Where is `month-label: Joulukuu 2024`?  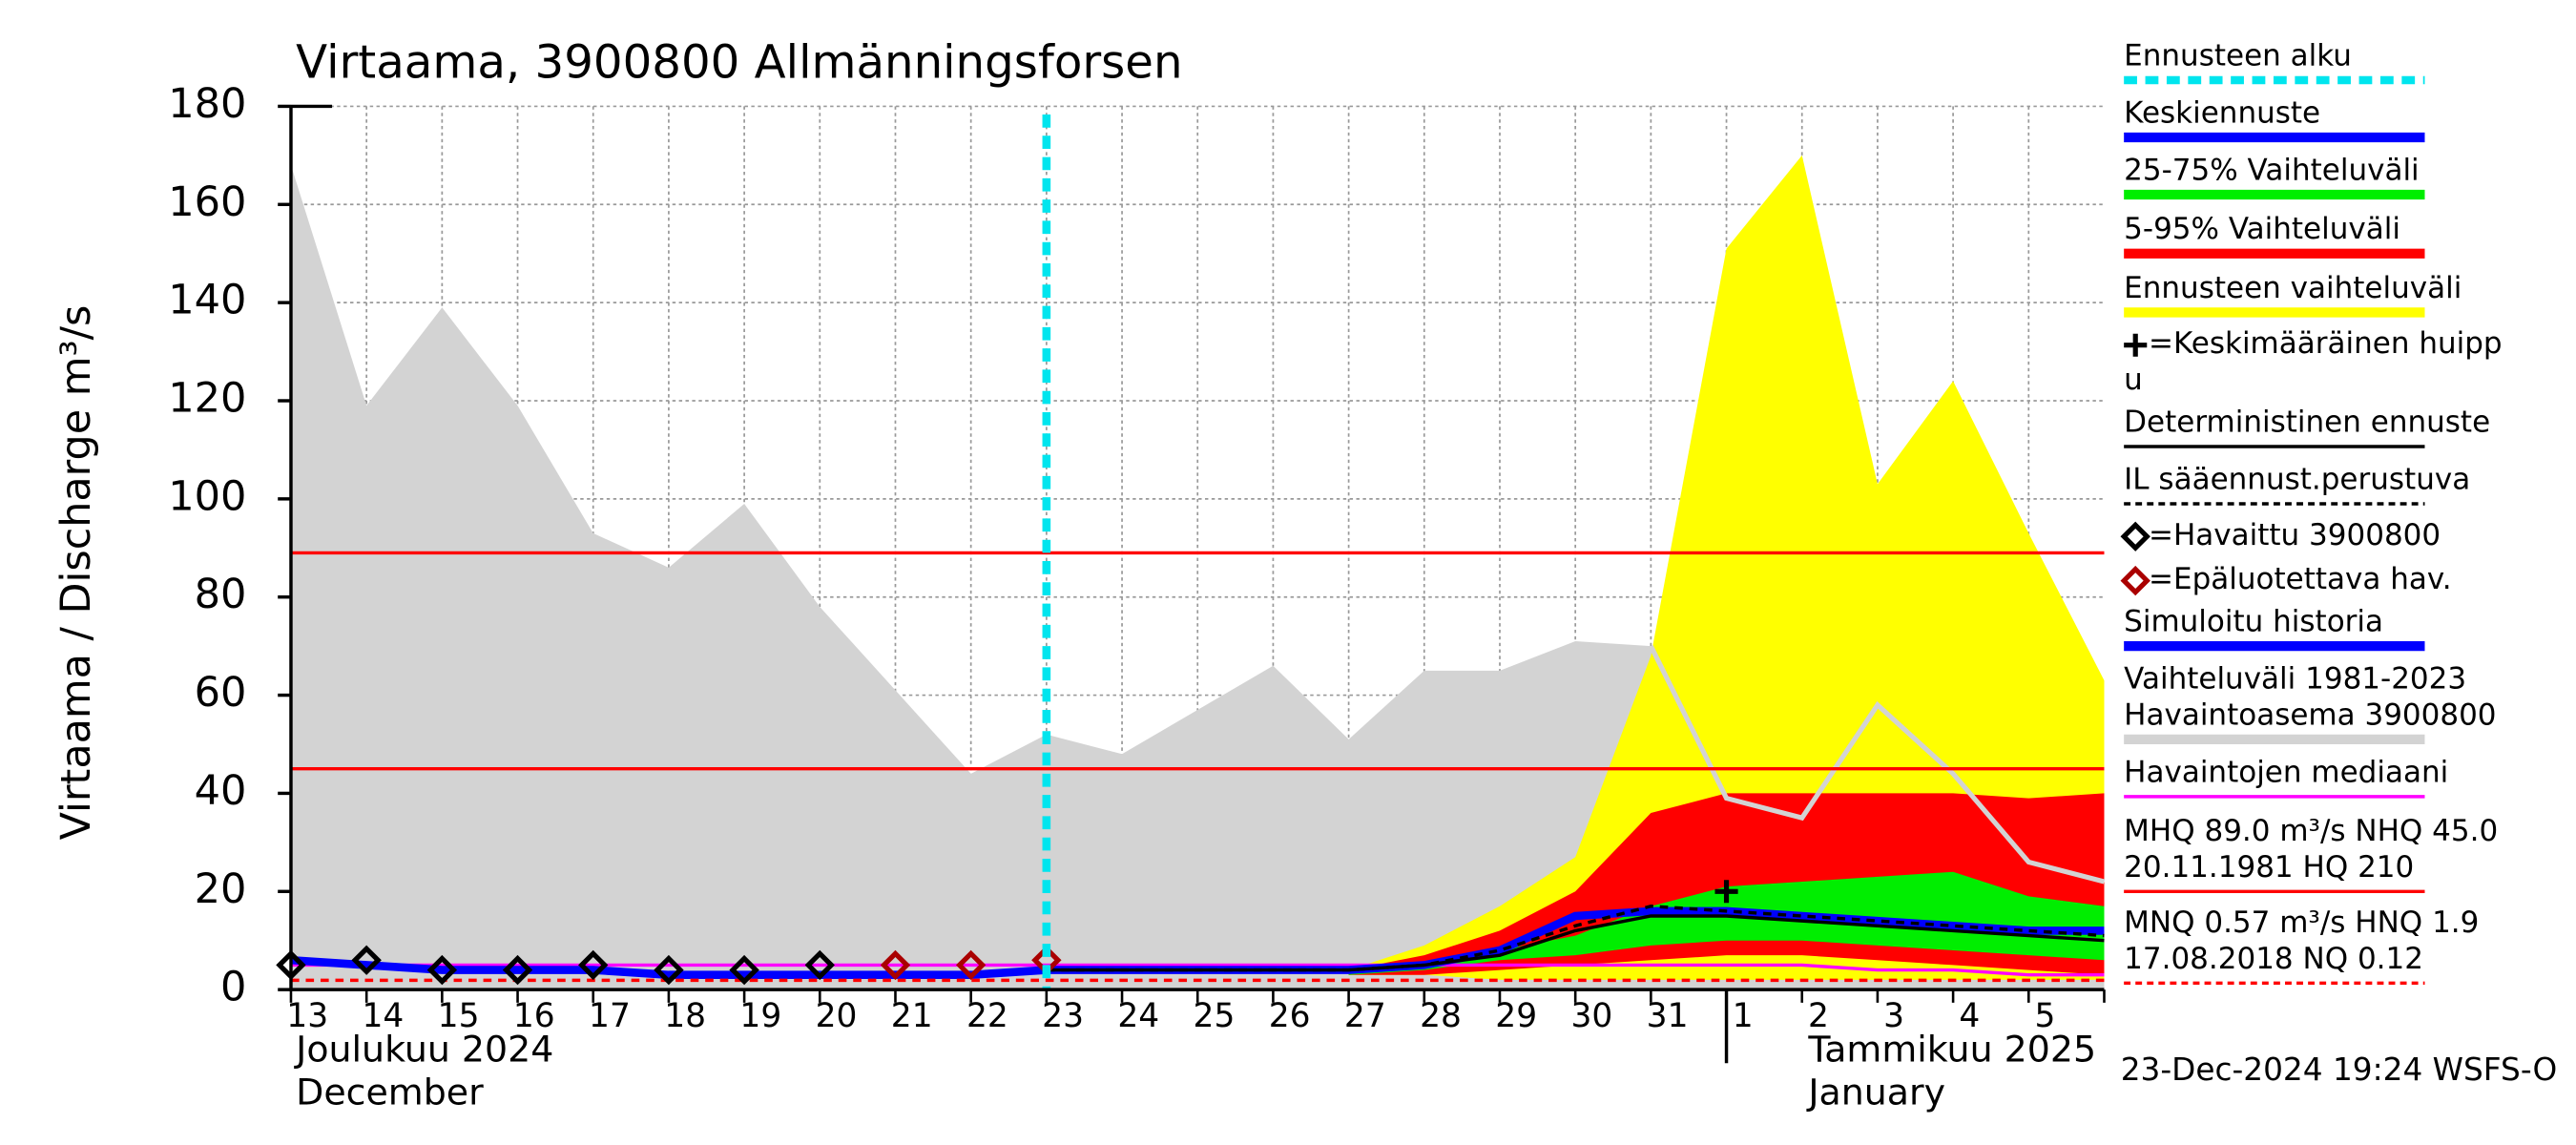
month-label: Joulukuu 2024 is located at coordinates (423, 1050).